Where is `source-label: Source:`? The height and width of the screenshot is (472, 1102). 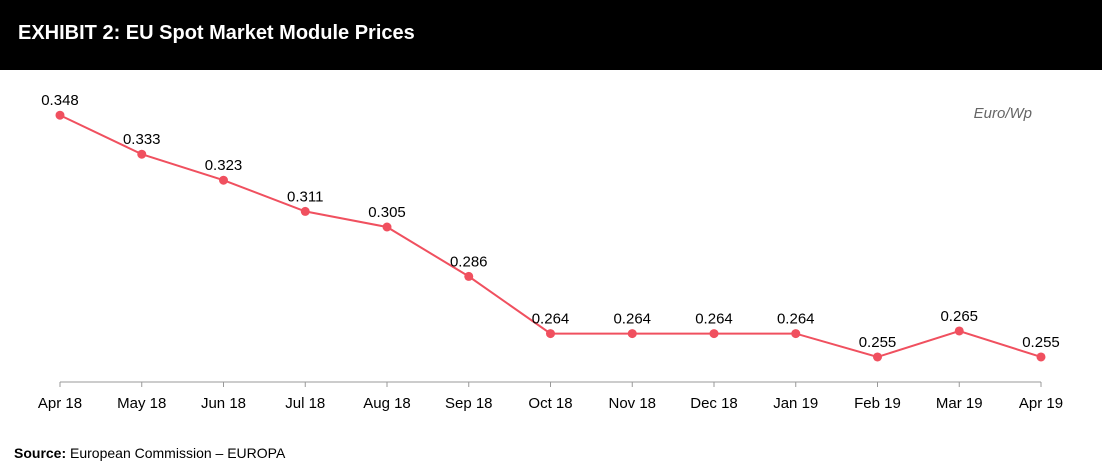
source-label: Source: is located at coordinates (40, 453).